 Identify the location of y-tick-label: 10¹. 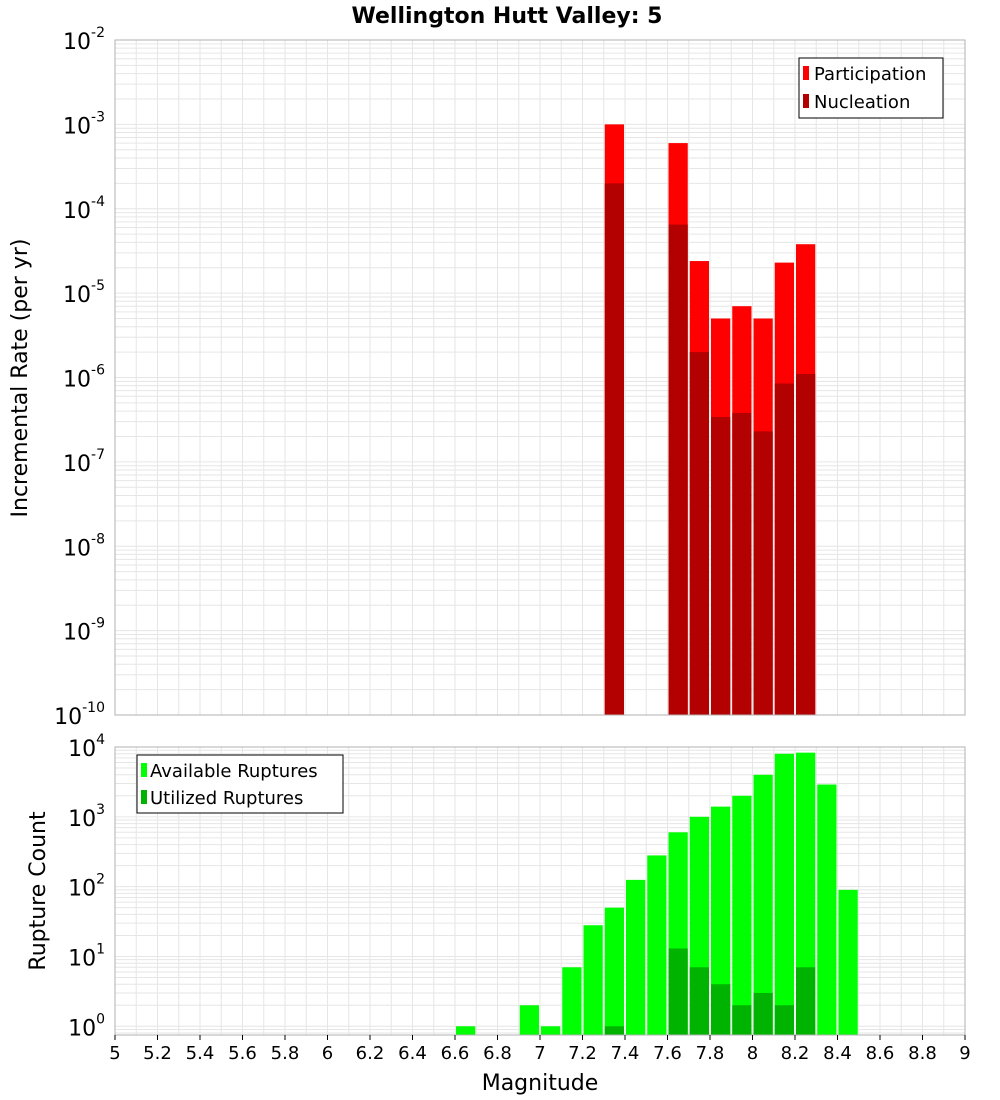
(86, 956).